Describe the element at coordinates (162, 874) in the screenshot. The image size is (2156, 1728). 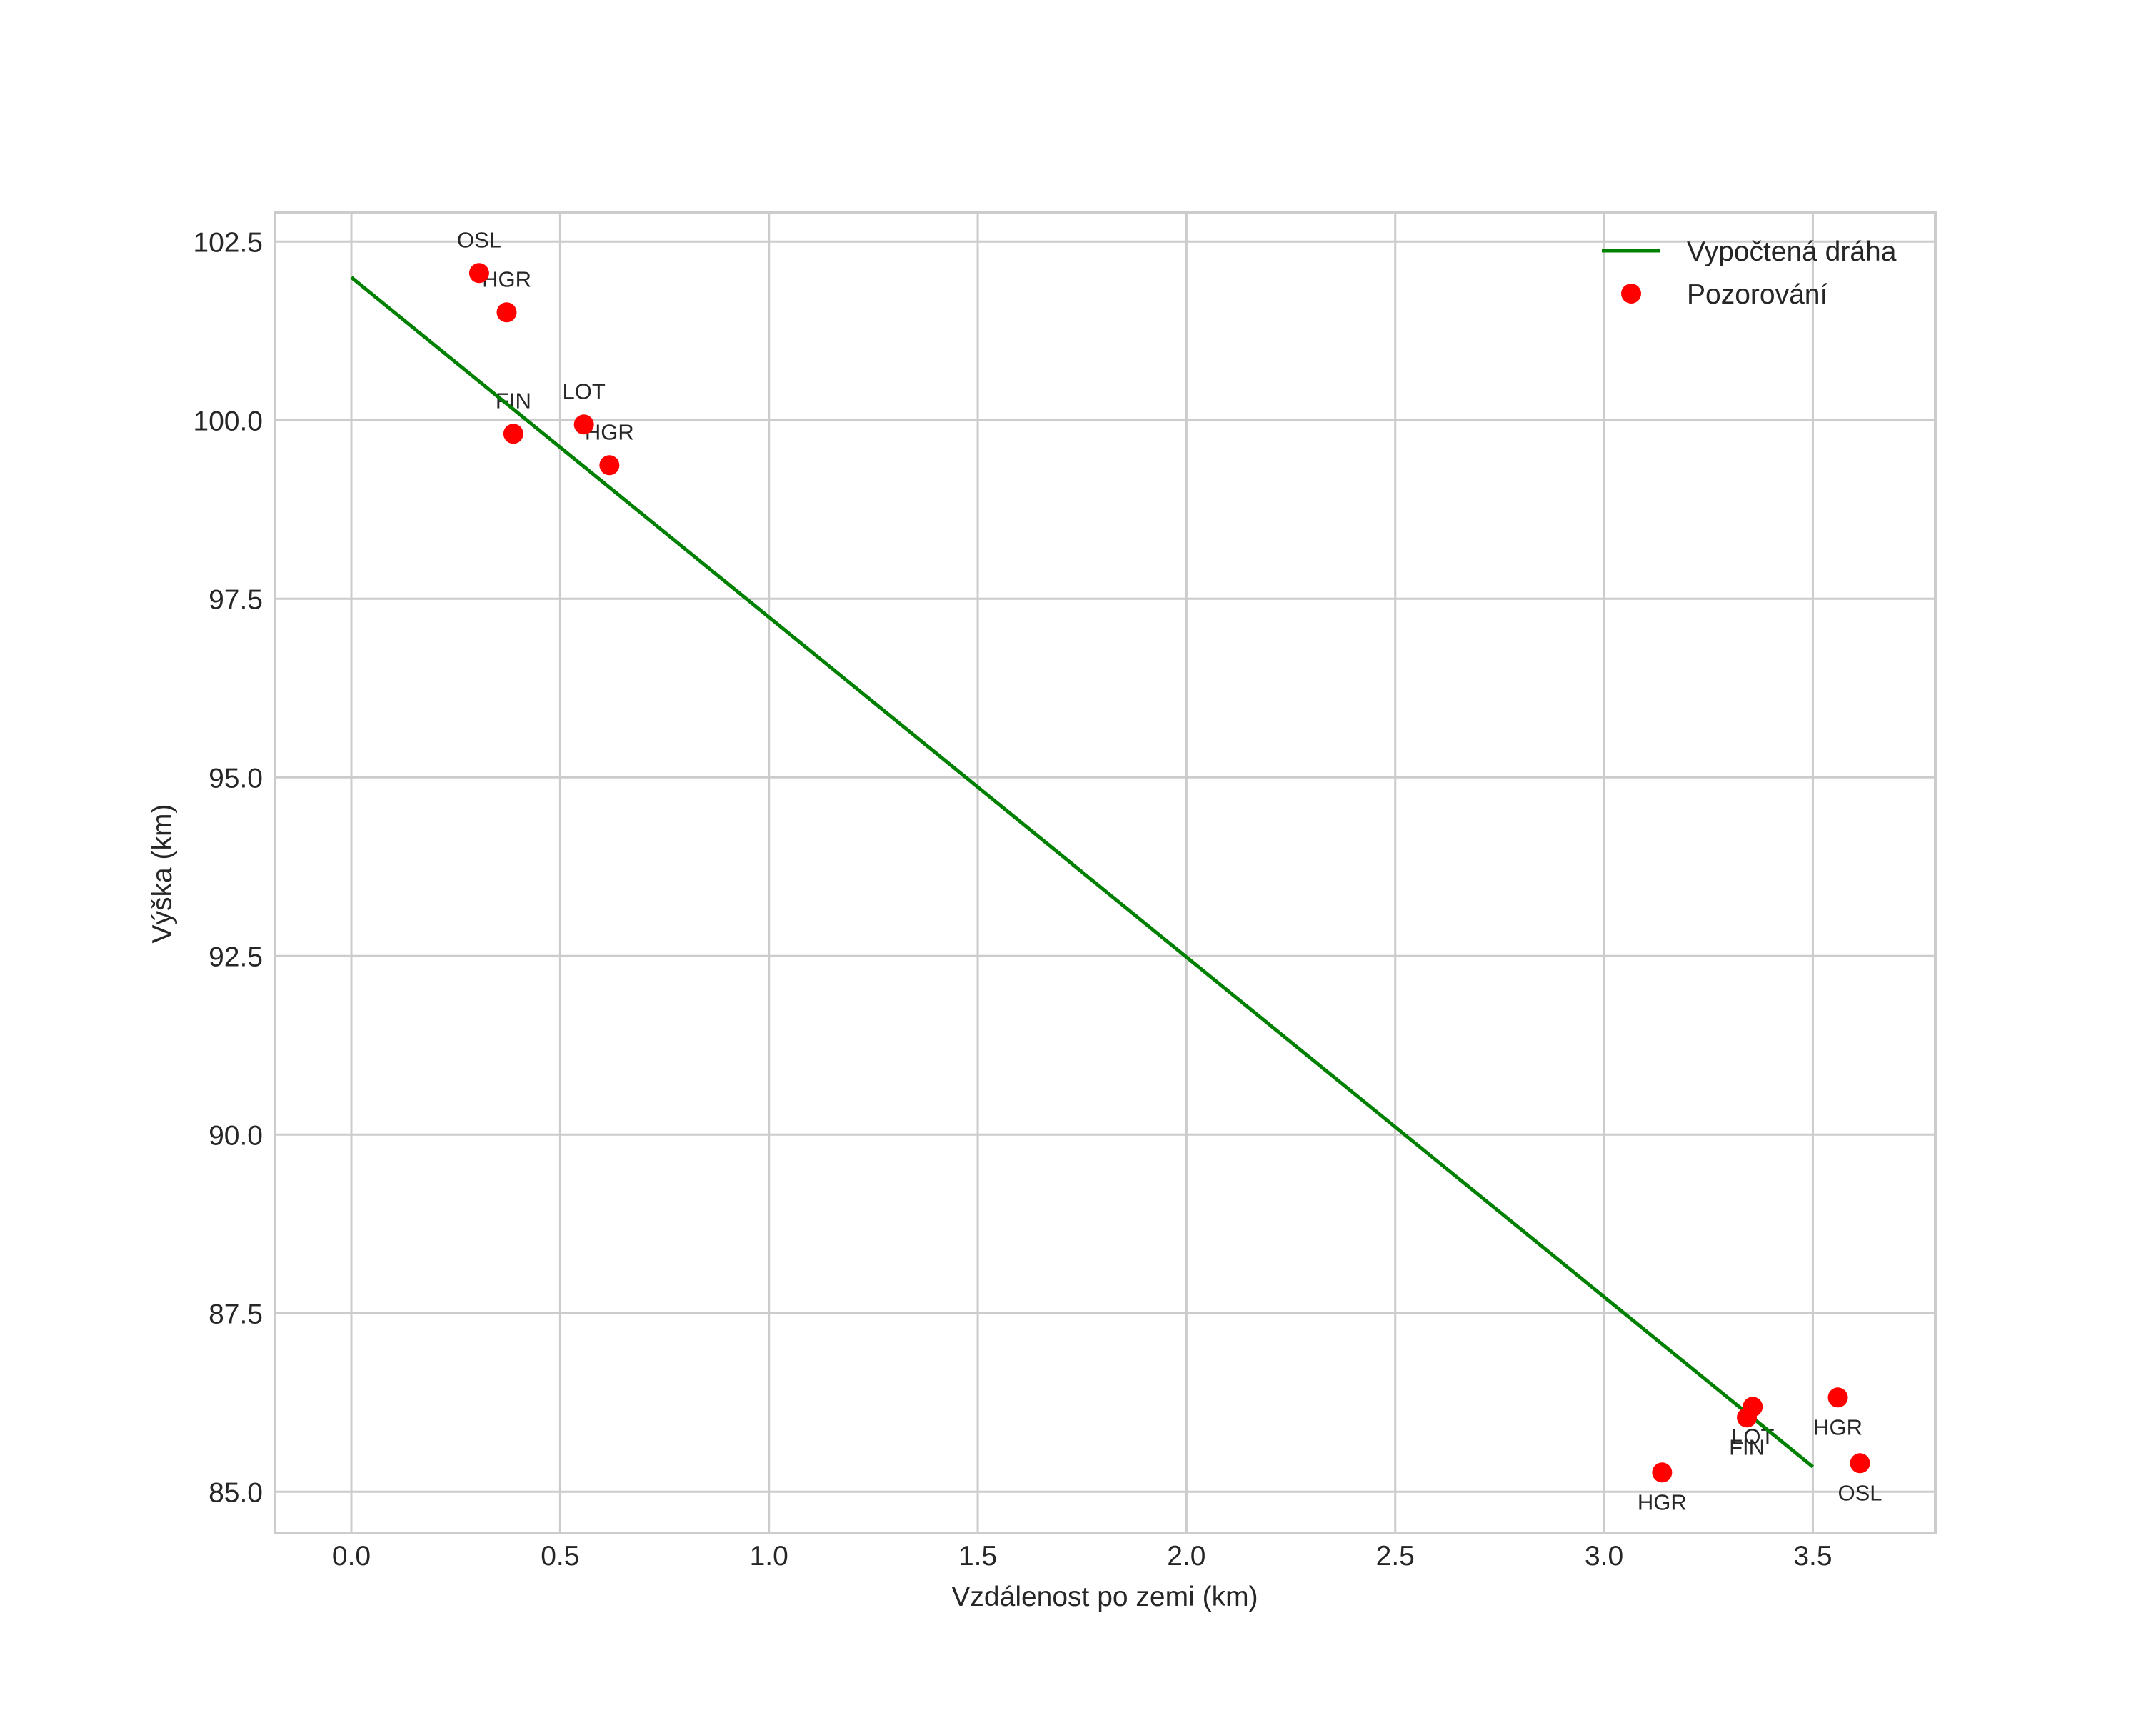
I see `y-axis-label: Výška (km)` at that location.